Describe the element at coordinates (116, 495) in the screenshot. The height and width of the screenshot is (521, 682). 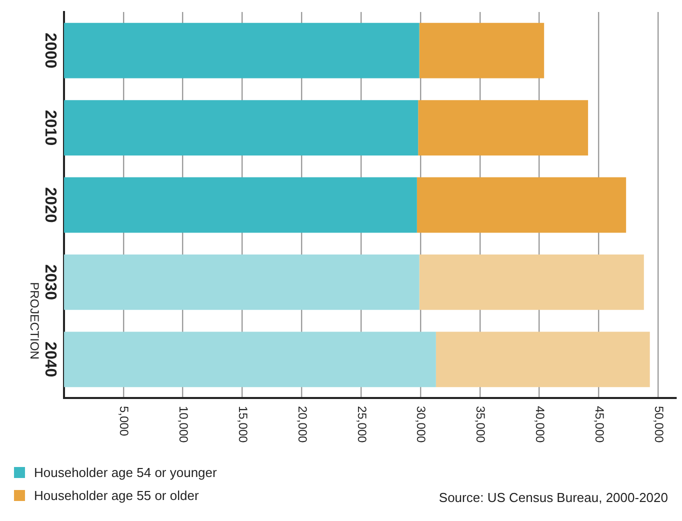
I see `legend-label: Householder age 55 or older` at that location.